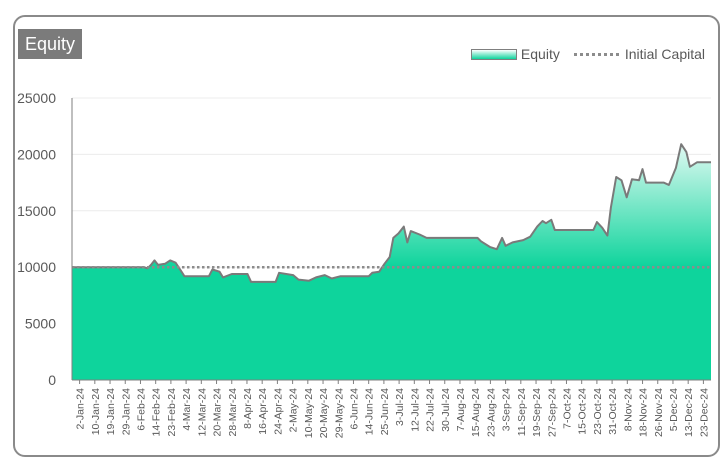  Describe the element at coordinates (644, 412) in the screenshot. I see `x-tick-label: 18-Nov-24` at that location.